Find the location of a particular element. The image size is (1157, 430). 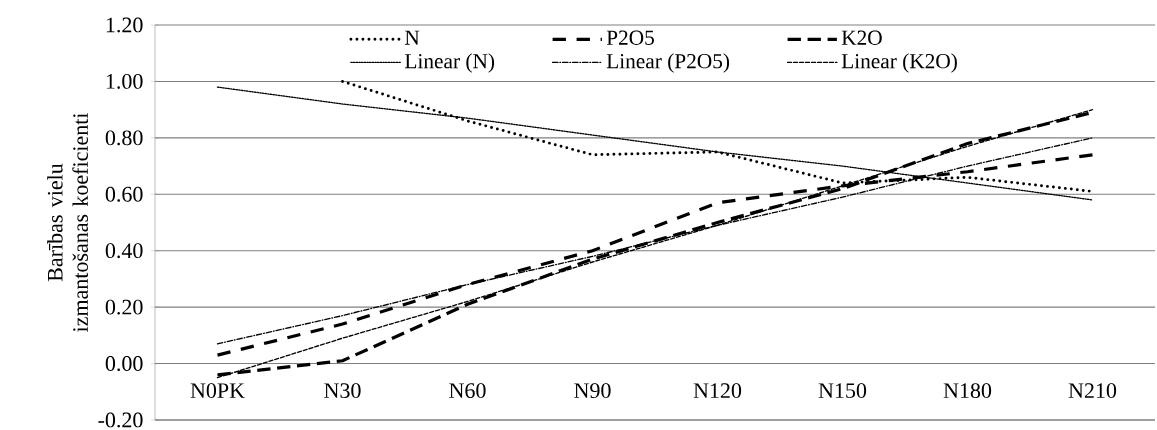

x-tick-label: N90 is located at coordinates (592, 391).